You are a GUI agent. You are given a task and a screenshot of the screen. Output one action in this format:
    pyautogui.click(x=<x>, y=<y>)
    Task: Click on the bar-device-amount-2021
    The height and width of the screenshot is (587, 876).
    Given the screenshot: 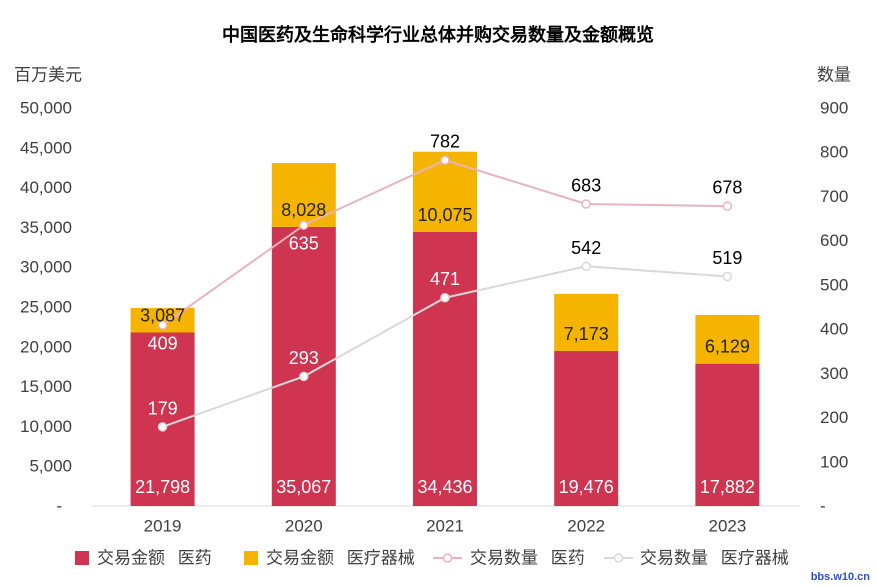 What is the action you would take?
    pyautogui.click(x=445, y=191)
    